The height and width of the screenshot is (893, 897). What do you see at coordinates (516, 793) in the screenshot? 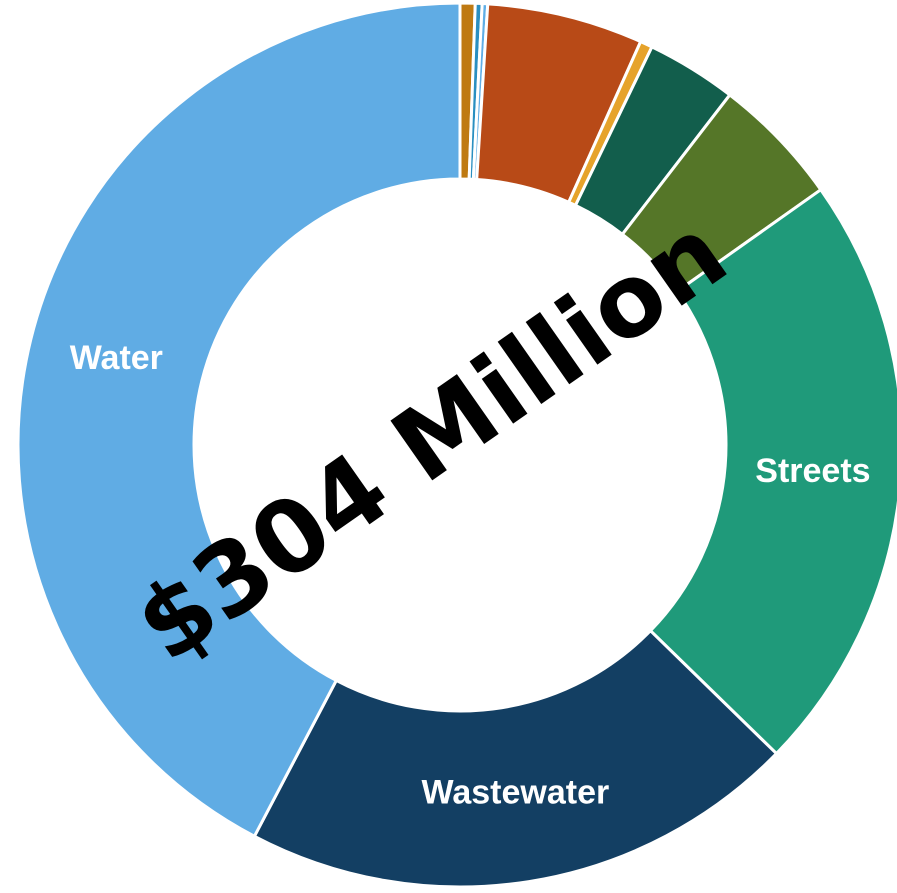
I see `slice-label-wastewater: Wastewater` at bounding box center [516, 793].